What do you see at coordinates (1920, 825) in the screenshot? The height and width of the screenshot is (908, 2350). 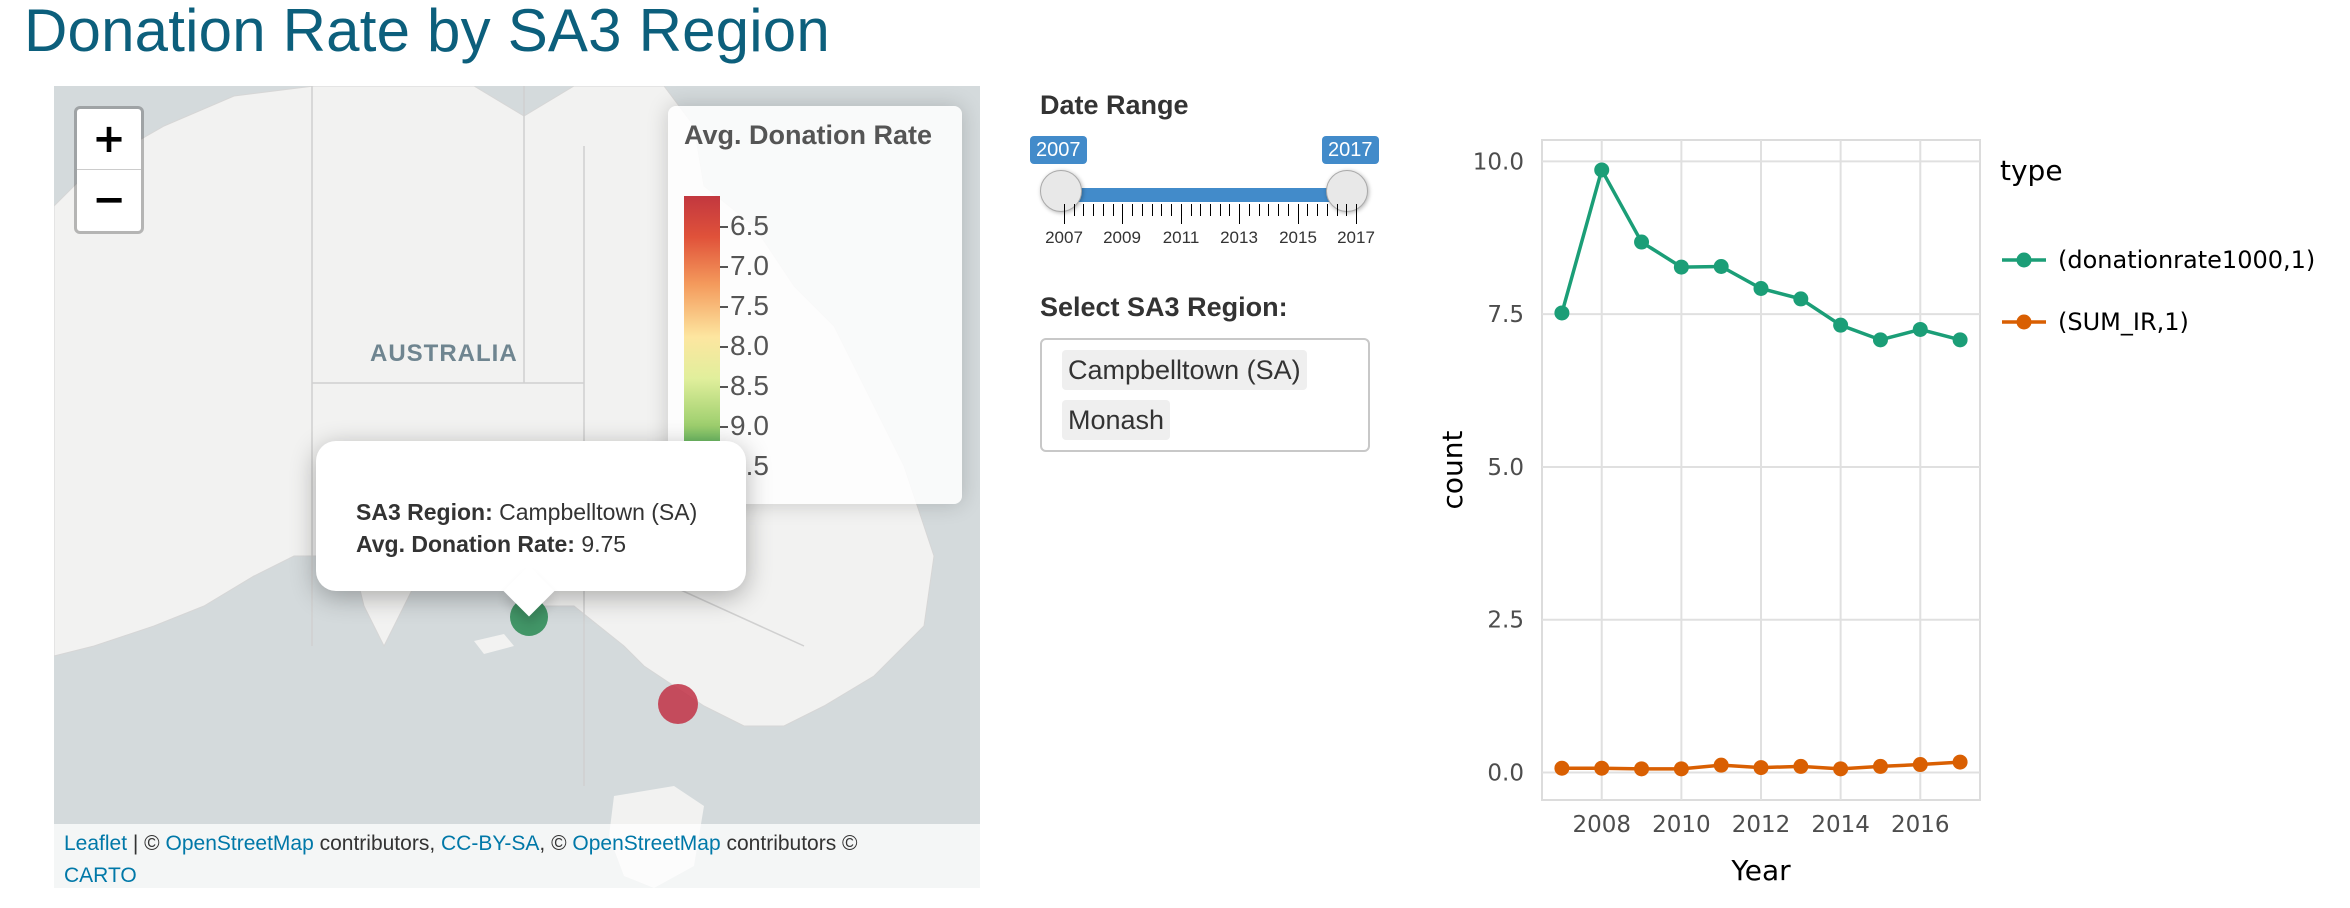 I see `x-tick-label: 2016` at bounding box center [1920, 825].